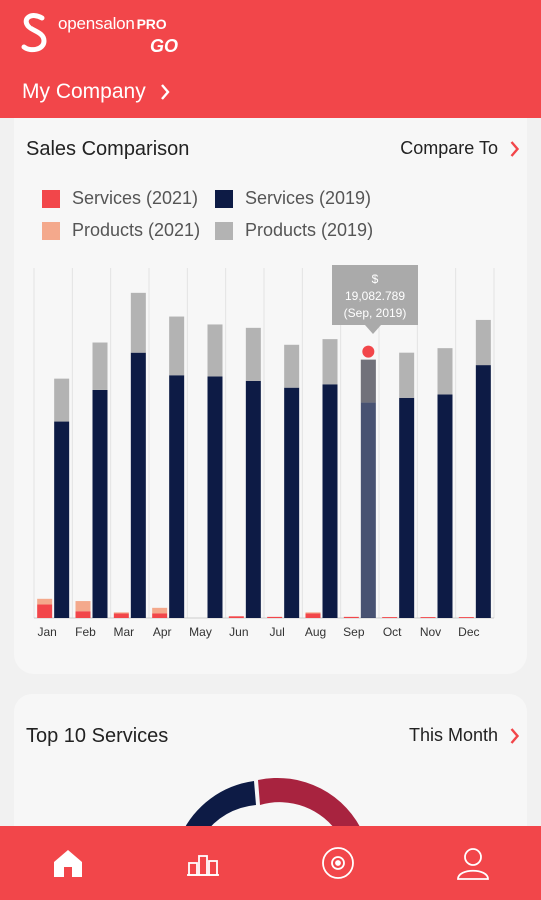 The width and height of the screenshot is (541, 900). Describe the element at coordinates (445, 371) in the screenshot. I see `bar-products-2019--nov` at that location.